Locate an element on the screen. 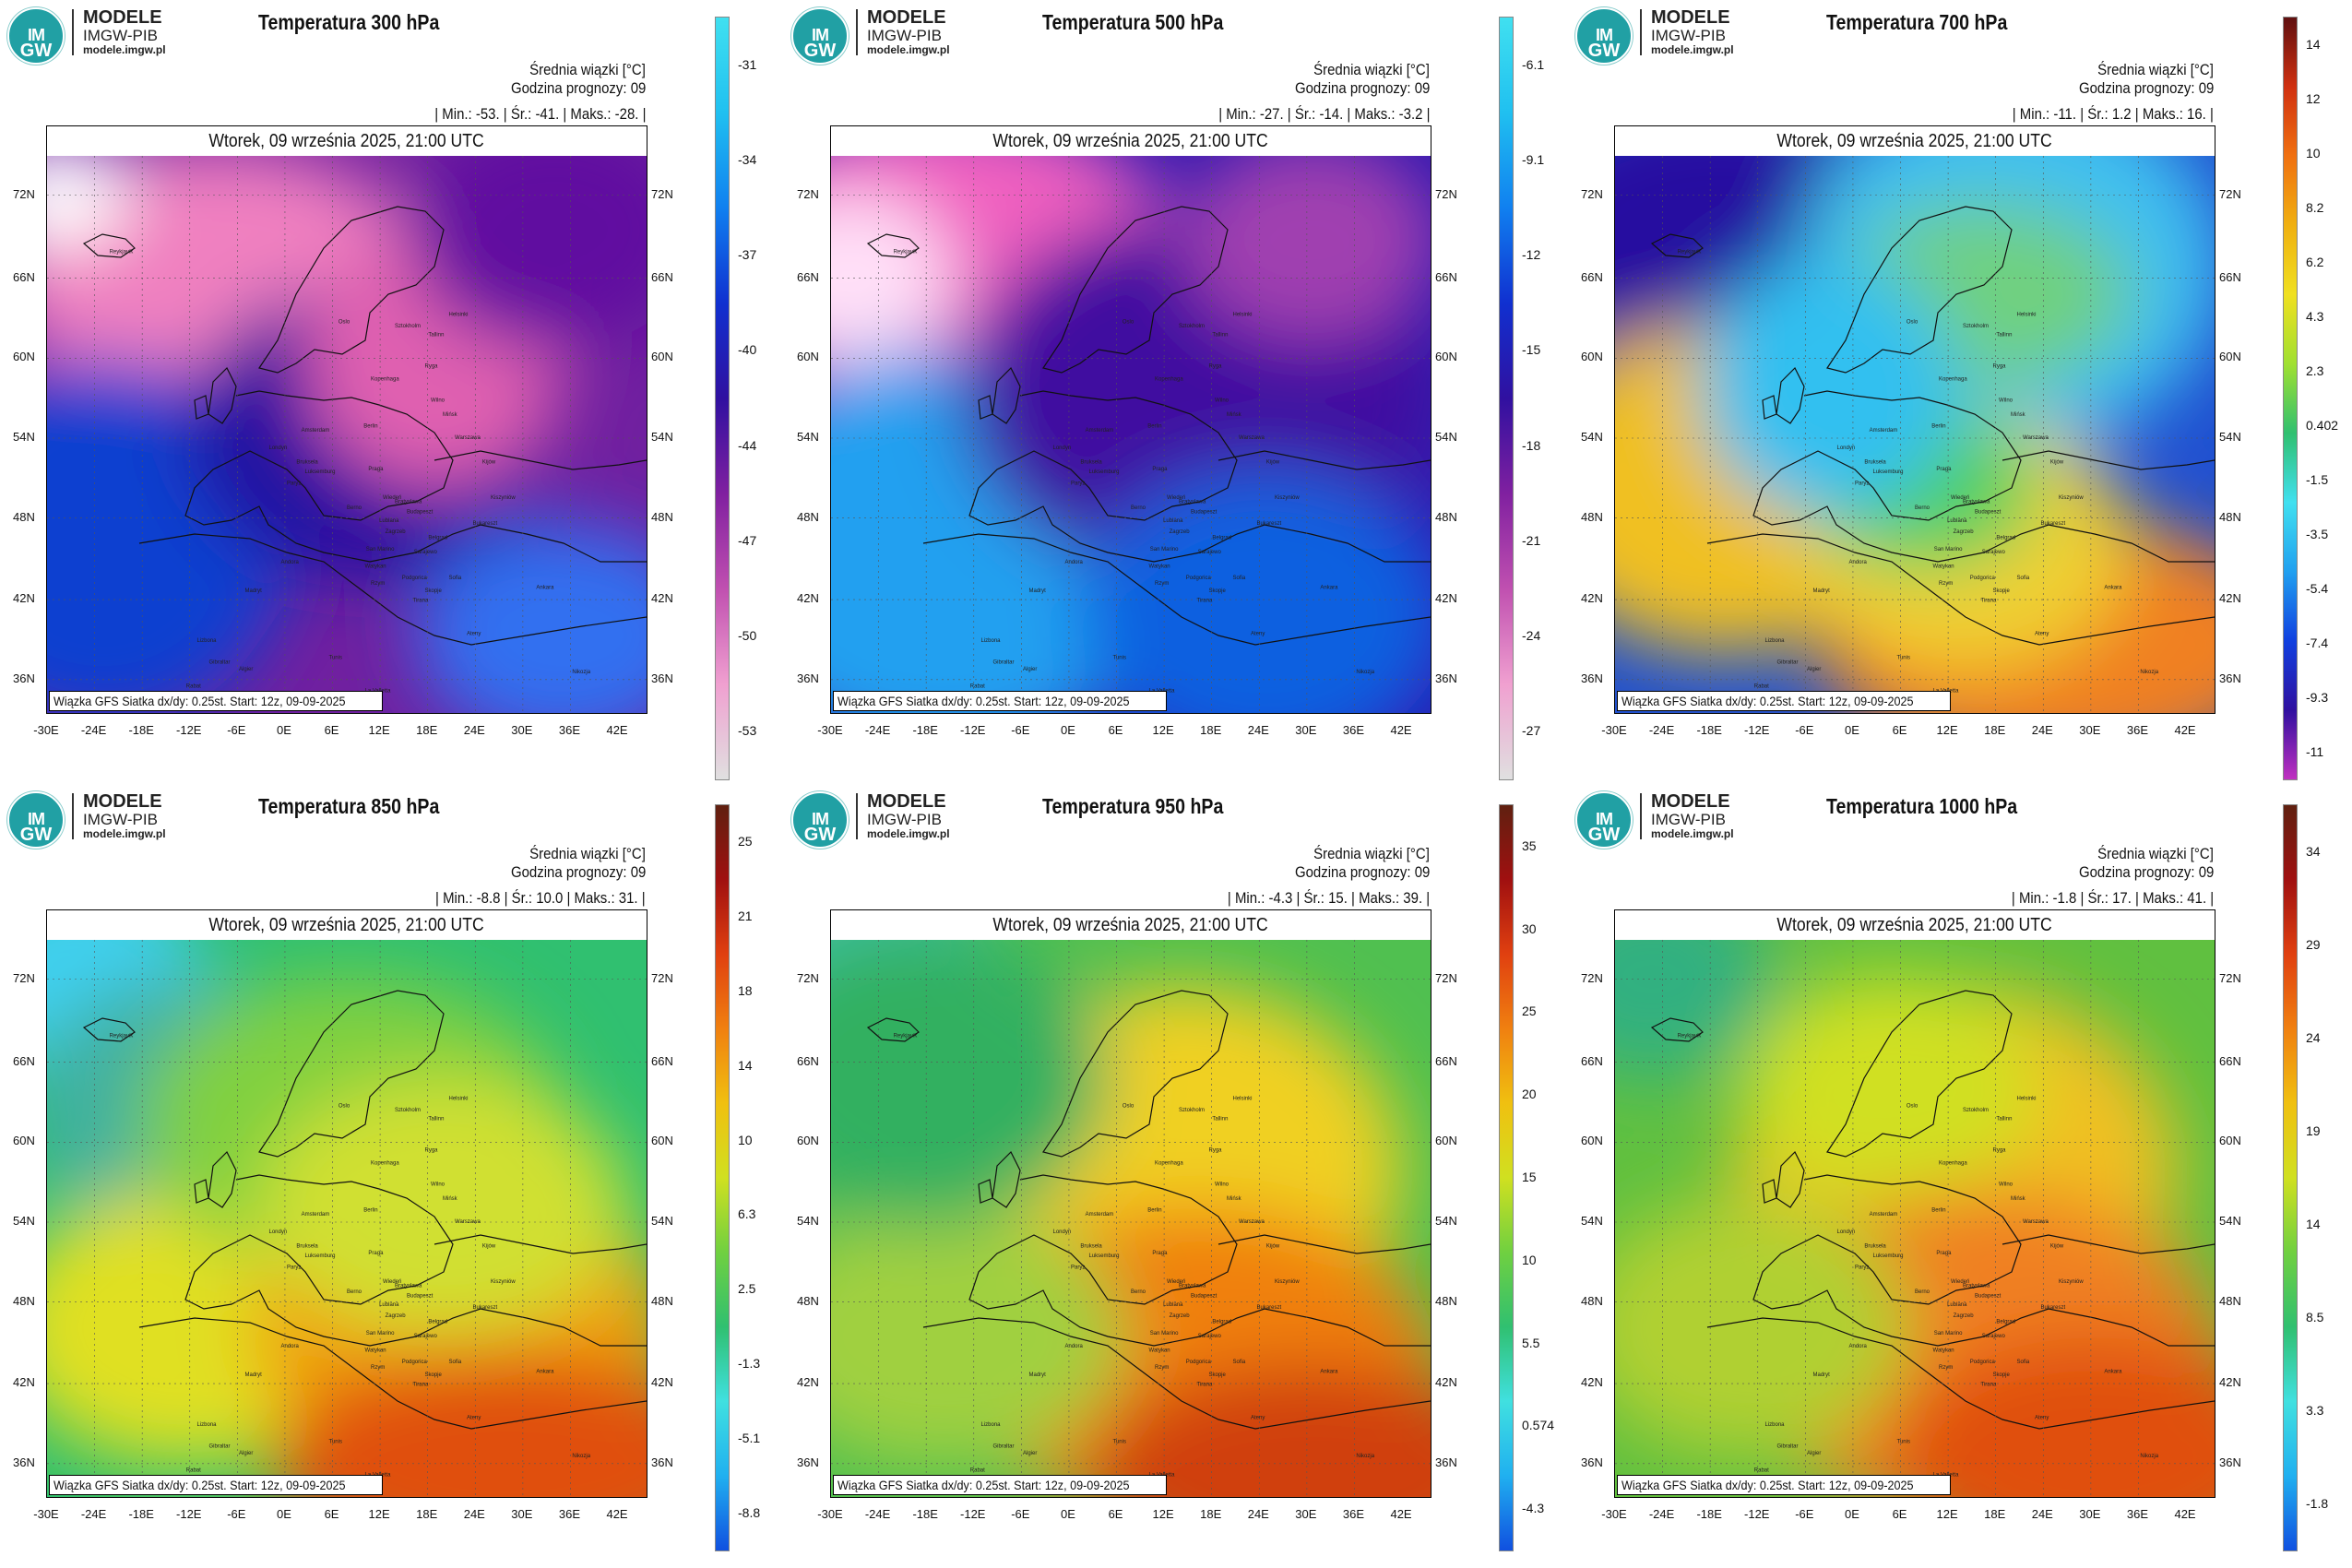 The width and height of the screenshot is (2352, 1568). city-label: Mińsk is located at coordinates (2018, 1199).